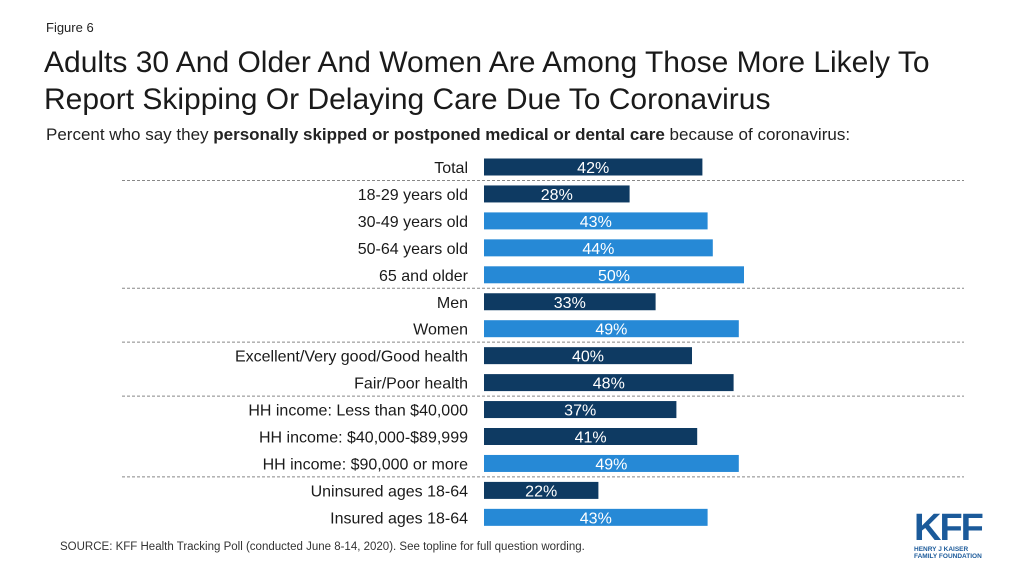  I want to click on data-label-hh-income-less-than-40-000: 37%, so click(580, 411).